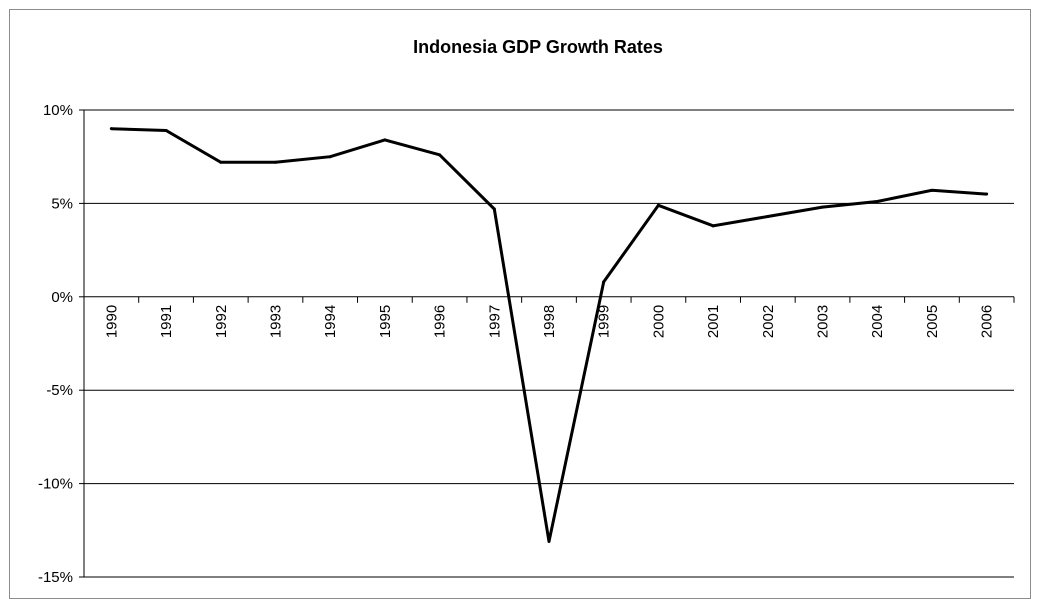 This screenshot has height=601, width=1042. Describe the element at coordinates (987, 321) in the screenshot. I see `x-tick-label: 2006` at that location.